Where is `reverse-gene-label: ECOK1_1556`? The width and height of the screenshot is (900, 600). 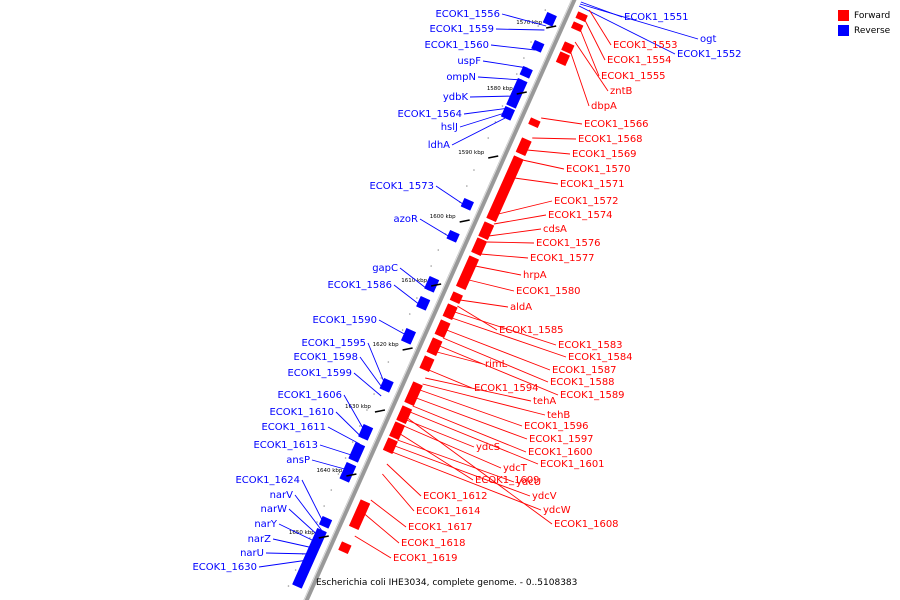
reverse-gene-label: ECOK1_1556 is located at coordinates (467, 14).